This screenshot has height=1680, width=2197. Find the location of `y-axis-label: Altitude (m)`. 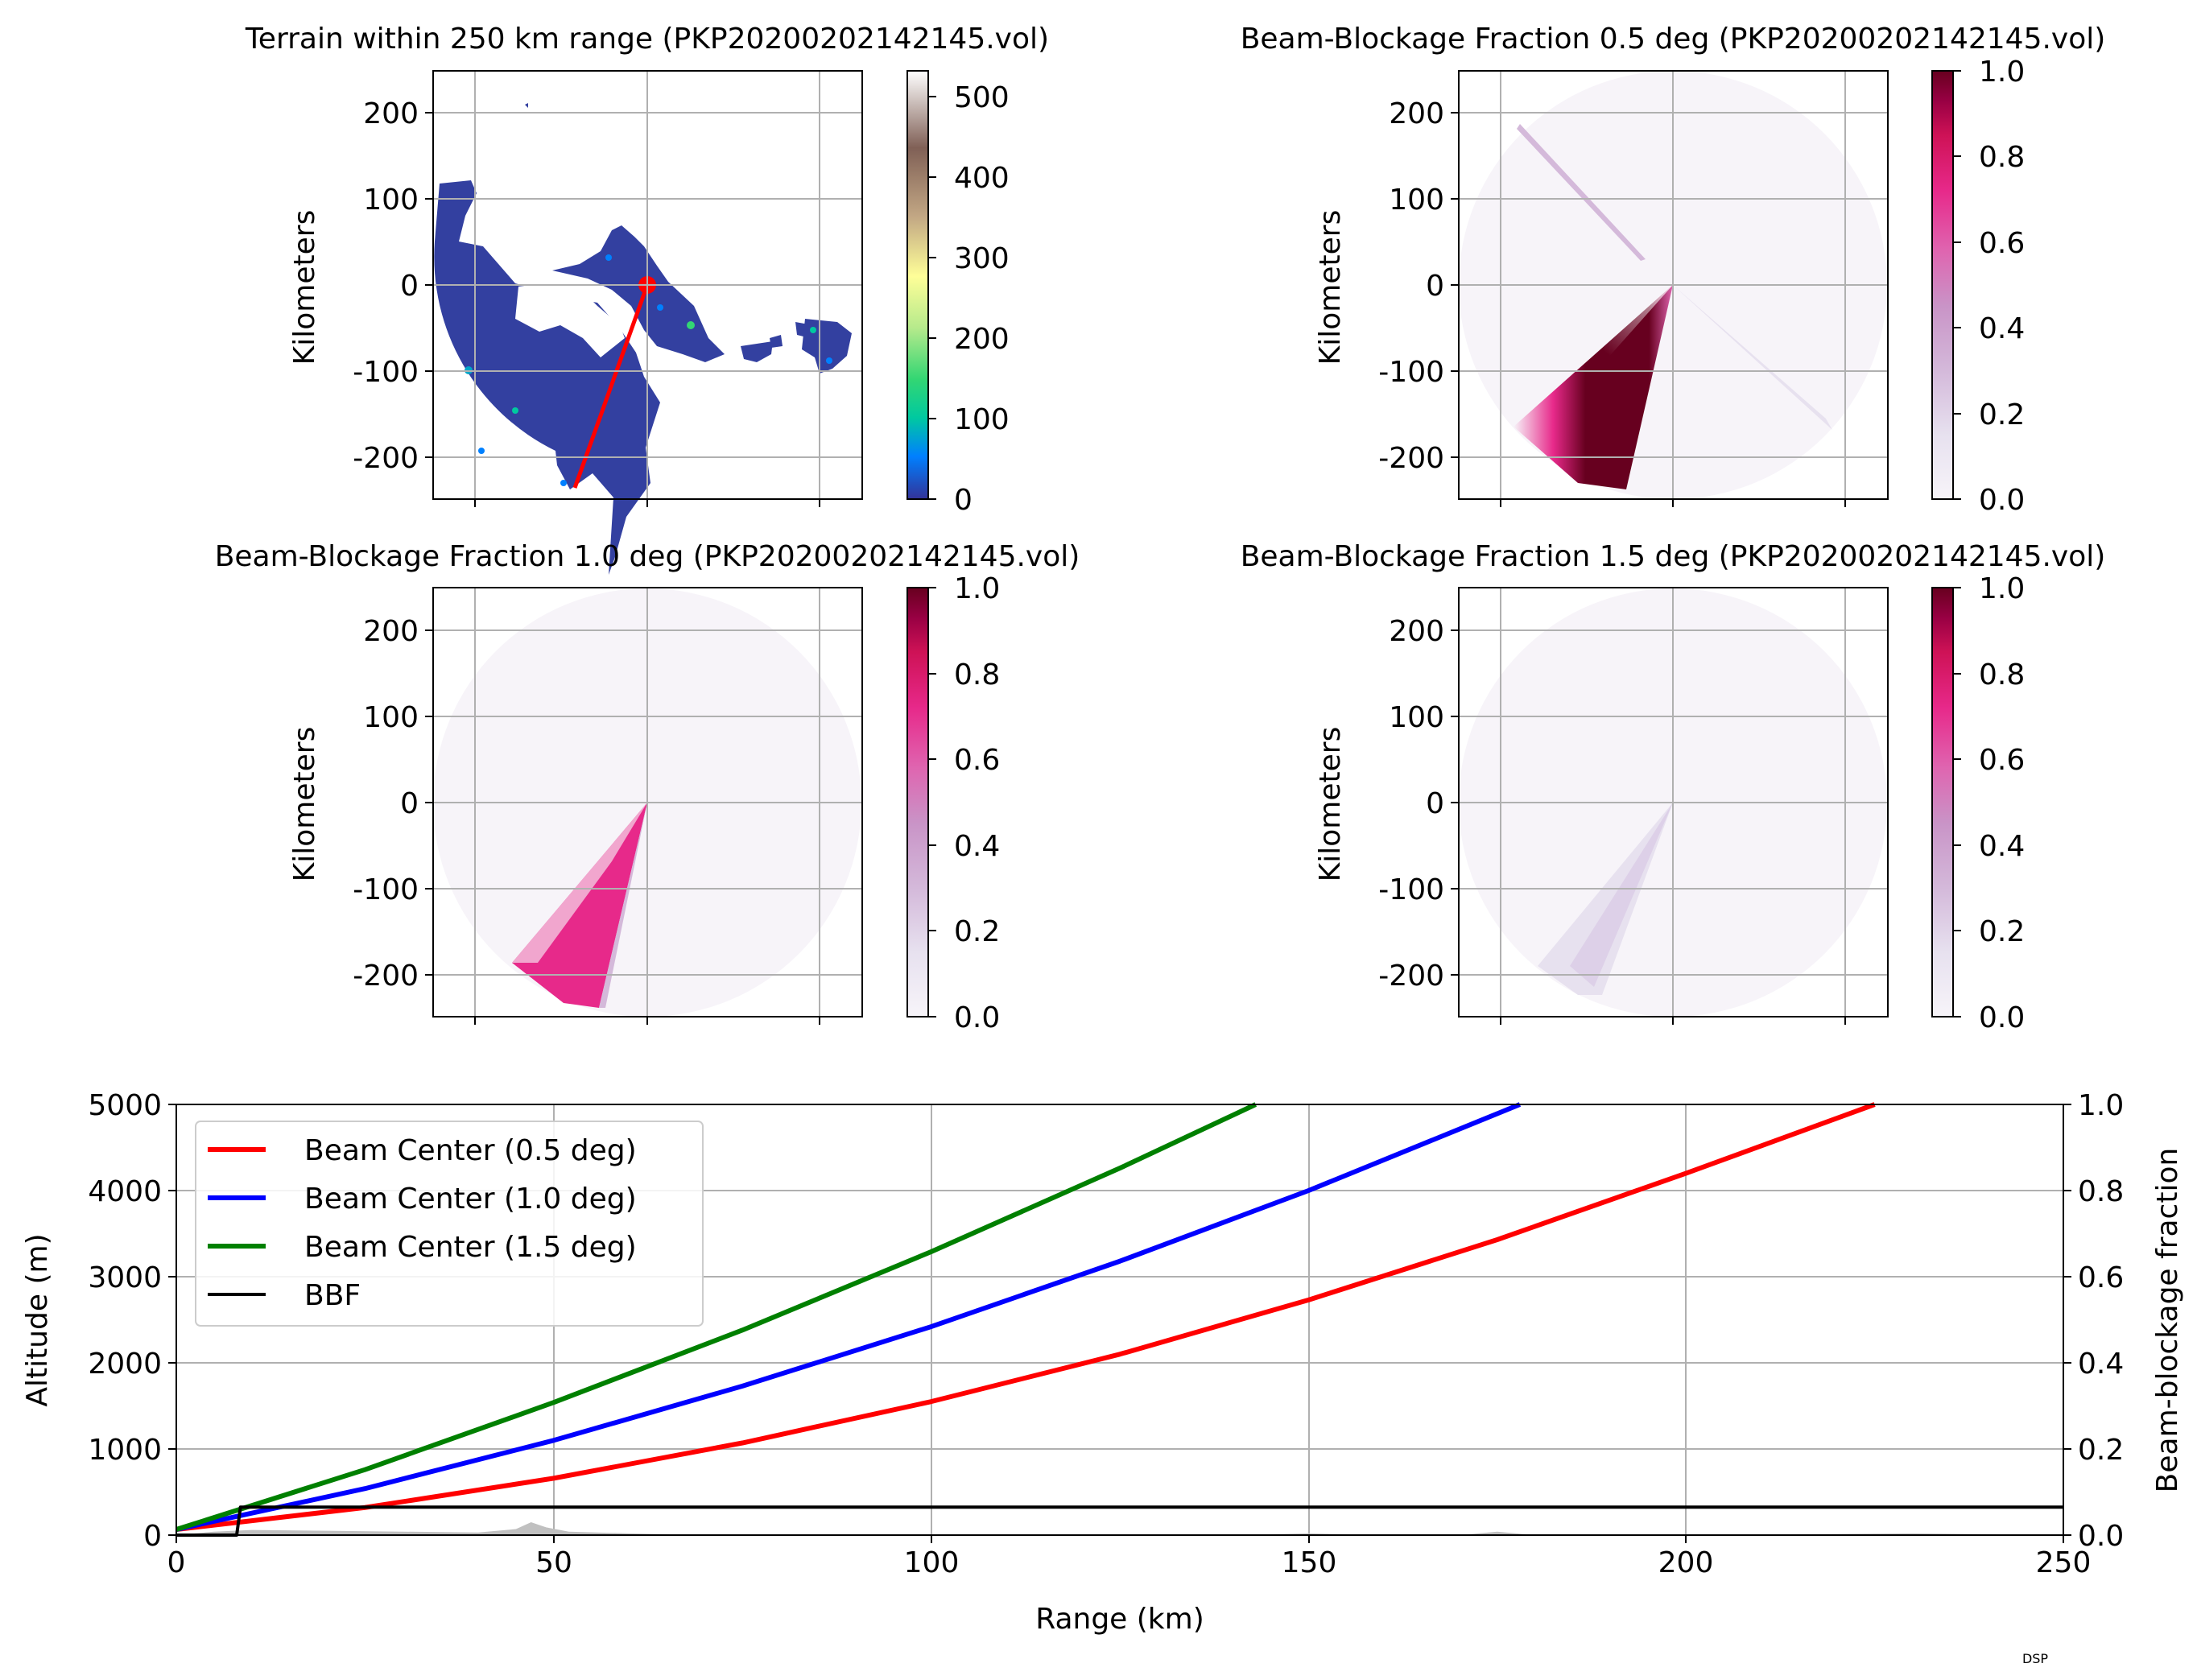

y-axis-label: Altitude (m) is located at coordinates (37, 1319).